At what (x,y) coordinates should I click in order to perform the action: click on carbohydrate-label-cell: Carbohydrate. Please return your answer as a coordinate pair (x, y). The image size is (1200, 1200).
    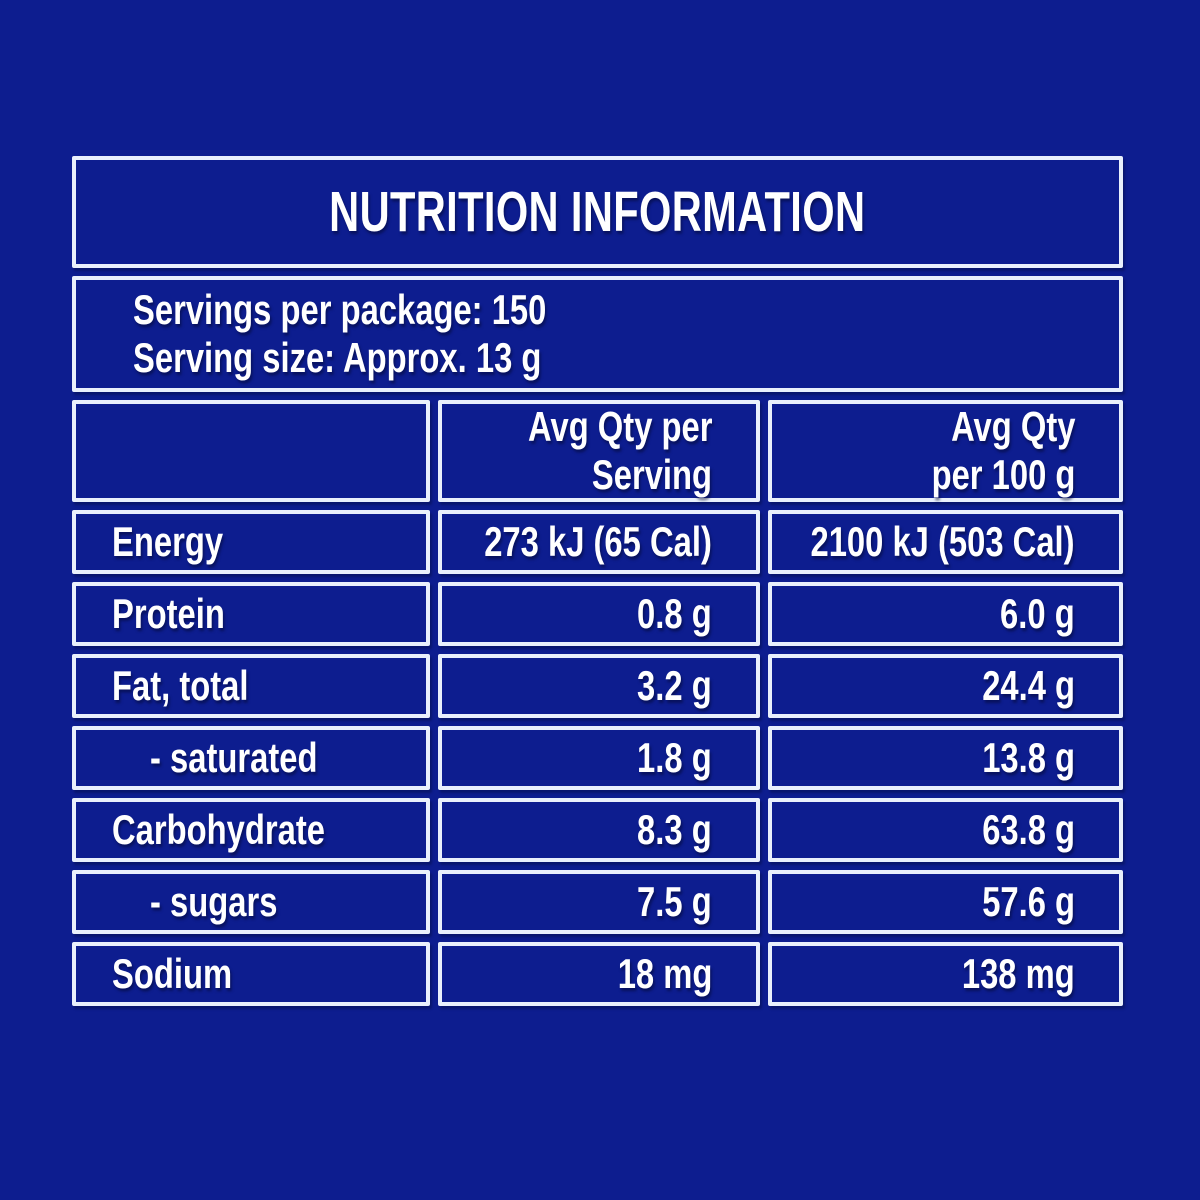
    Looking at the image, I should click on (251, 830).